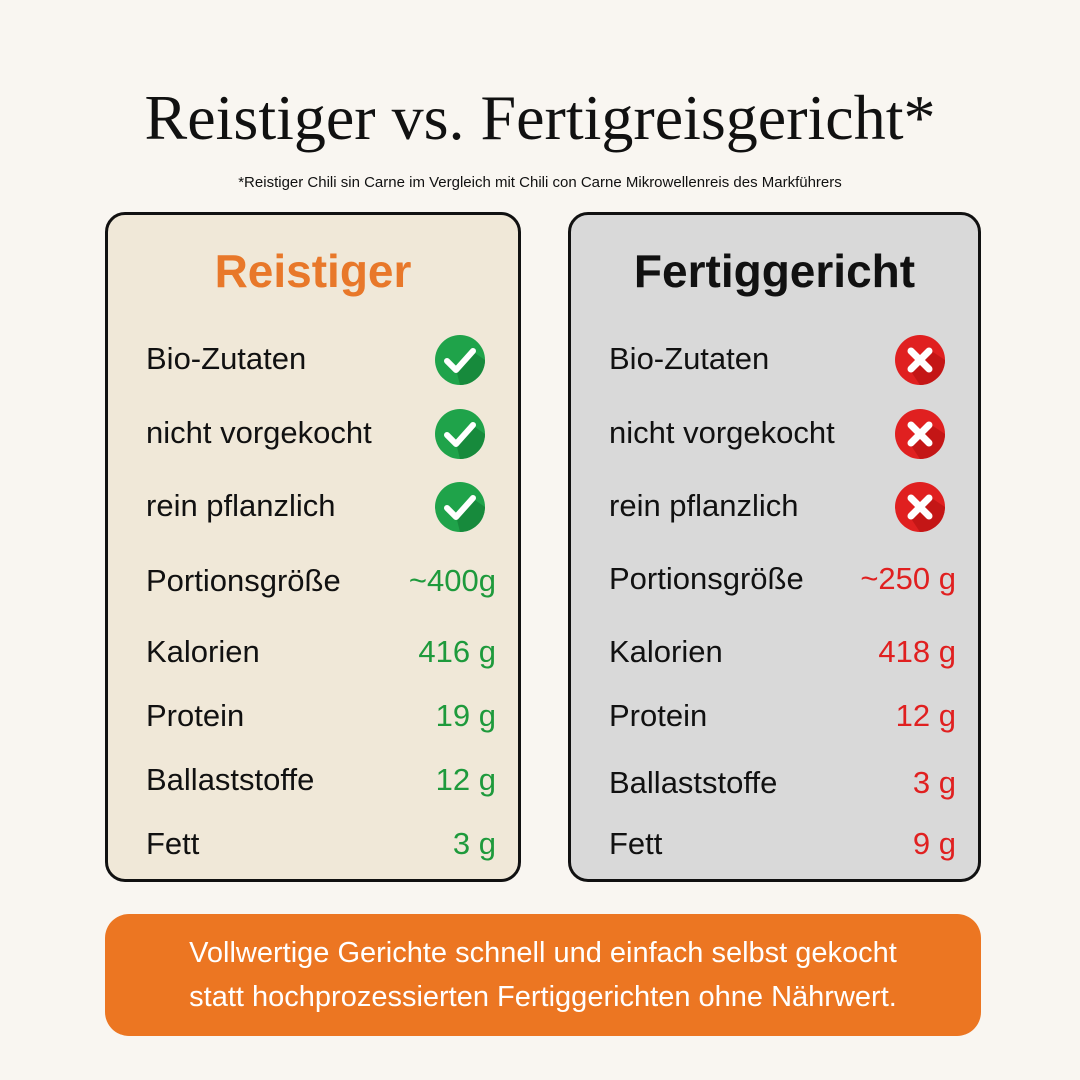 This screenshot has height=1080, width=1080. I want to click on nutrition-row: Kalorien 416 g, so click(321, 652).